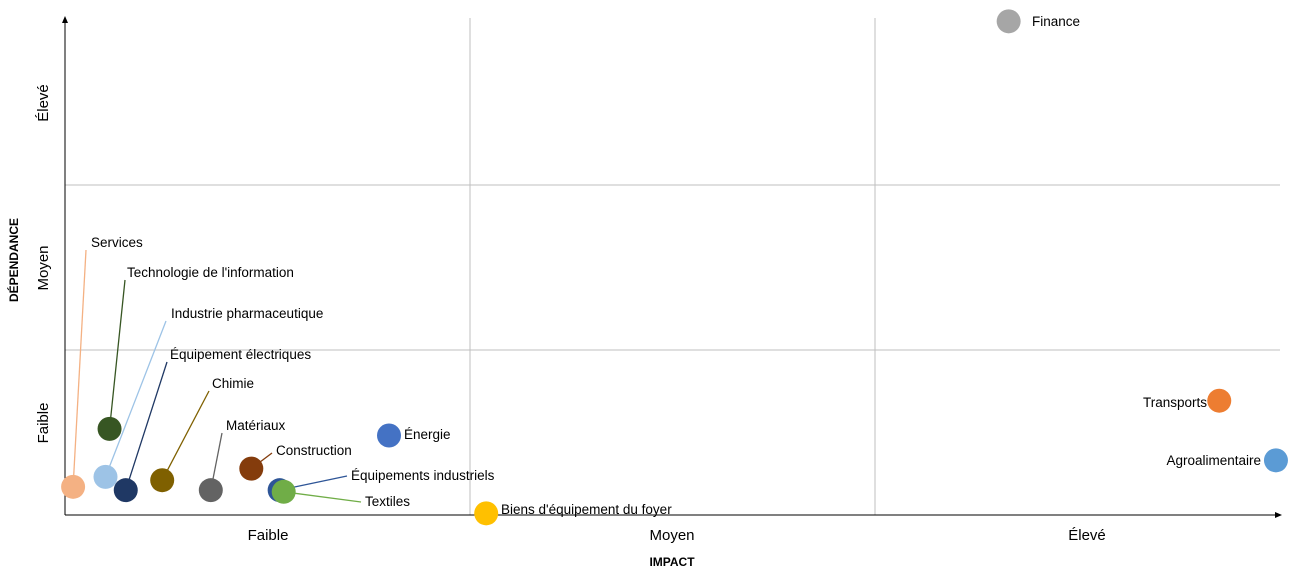 The width and height of the screenshot is (1293, 570). I want to click on y-tick-label: Élevé, so click(43, 103).